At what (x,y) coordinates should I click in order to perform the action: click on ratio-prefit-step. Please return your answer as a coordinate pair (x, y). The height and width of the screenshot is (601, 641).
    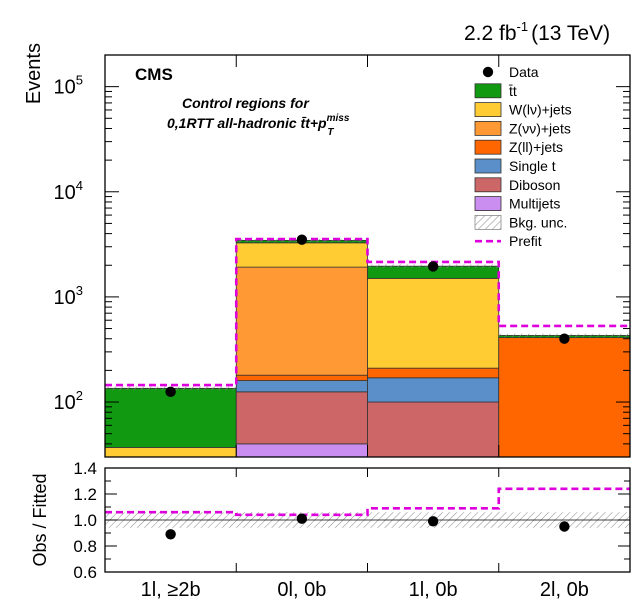
    Looking at the image, I should click on (367, 502).